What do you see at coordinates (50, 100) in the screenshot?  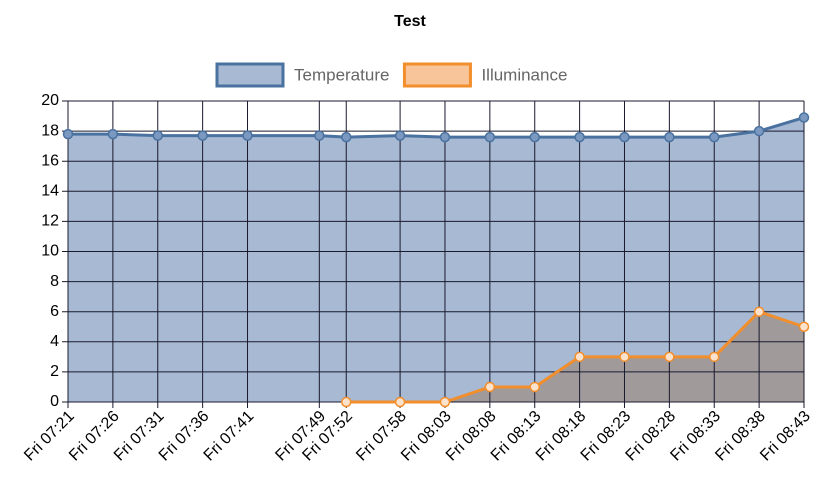 I see `y-tick-label: 20` at bounding box center [50, 100].